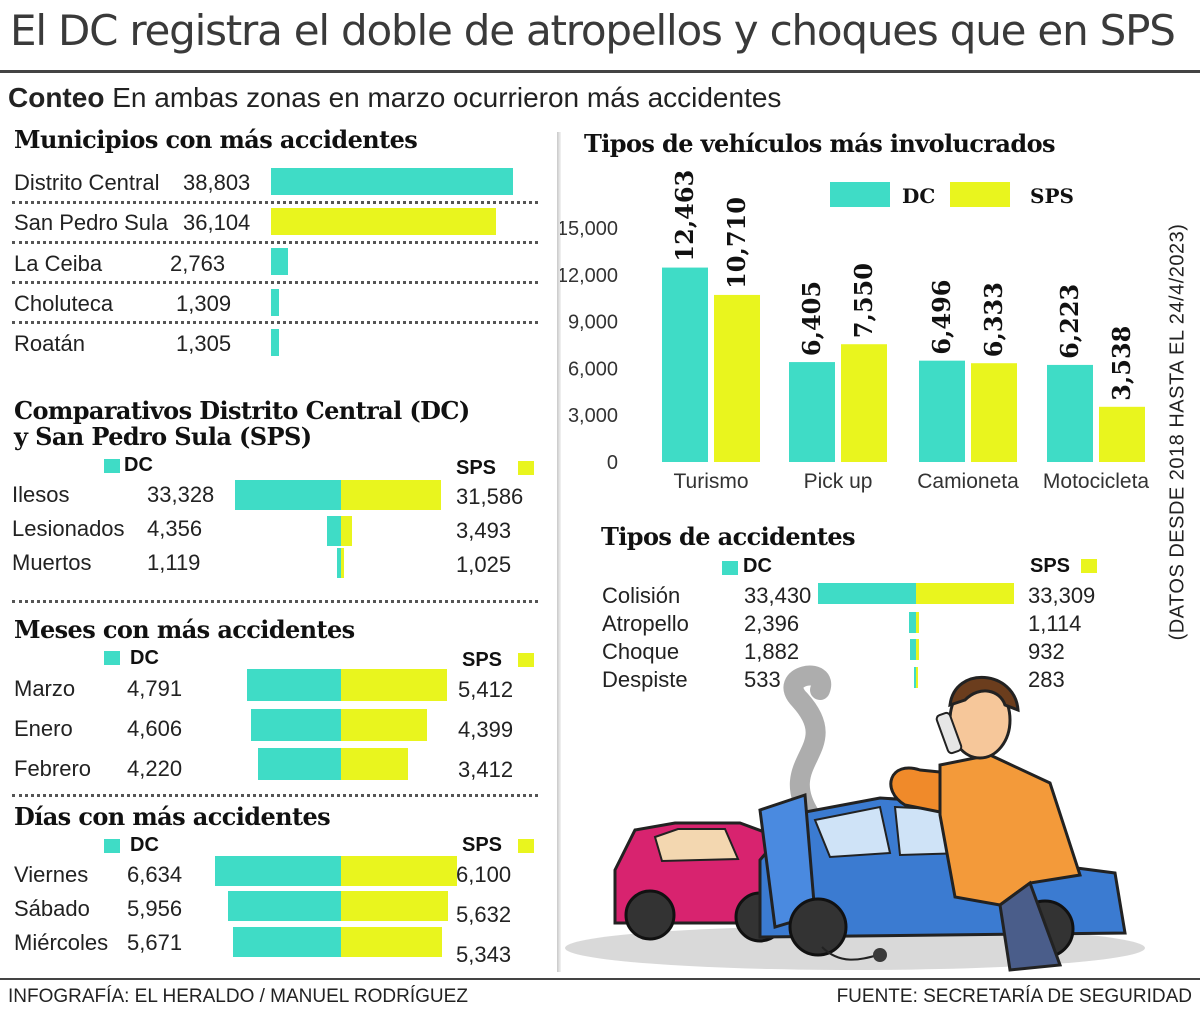  Describe the element at coordinates (985, 824) in the screenshot. I see `person-on-phone` at that location.